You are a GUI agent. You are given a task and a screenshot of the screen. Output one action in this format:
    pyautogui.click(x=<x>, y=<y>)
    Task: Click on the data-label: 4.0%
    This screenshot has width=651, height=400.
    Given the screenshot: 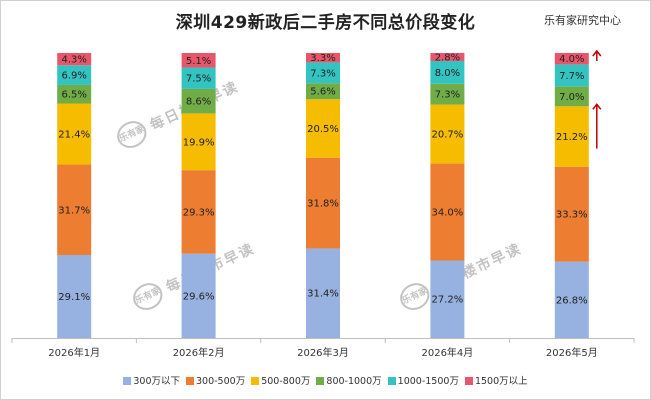 What is the action you would take?
    pyautogui.click(x=571, y=59)
    